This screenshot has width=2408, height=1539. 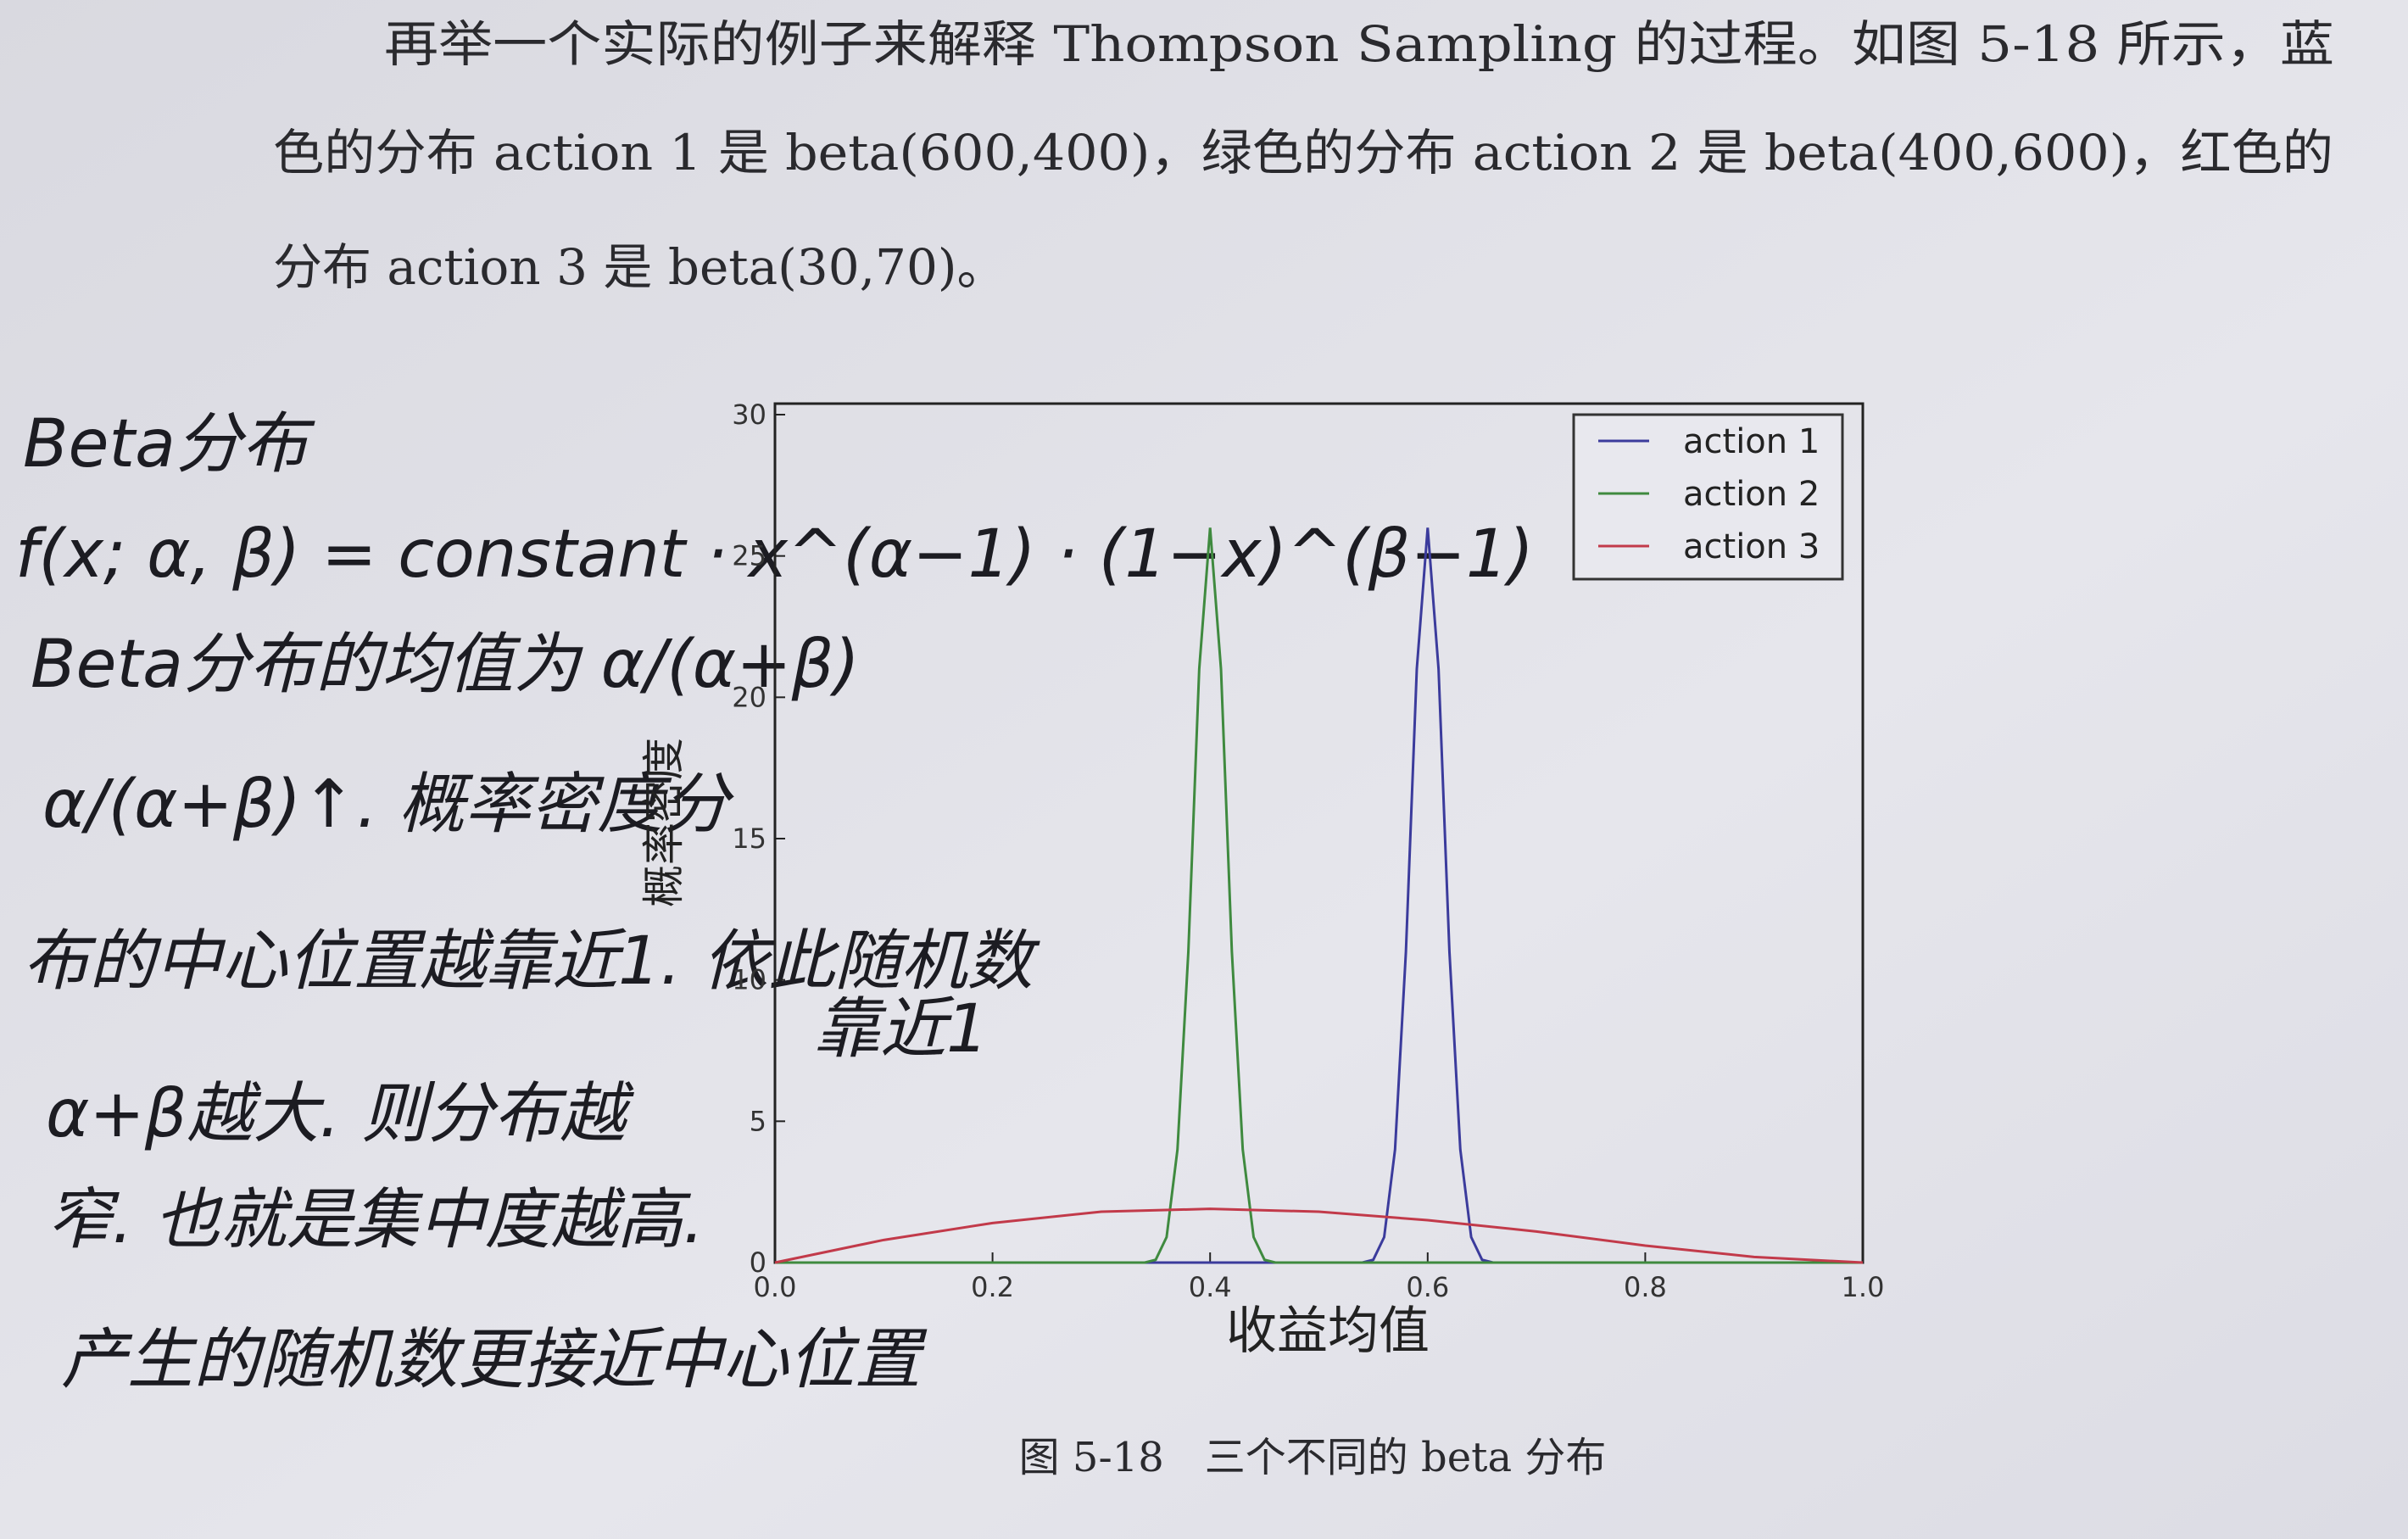 What do you see at coordinates (663, 823) in the screenshot?
I see `y-axis-label: 概率密度` at bounding box center [663, 823].